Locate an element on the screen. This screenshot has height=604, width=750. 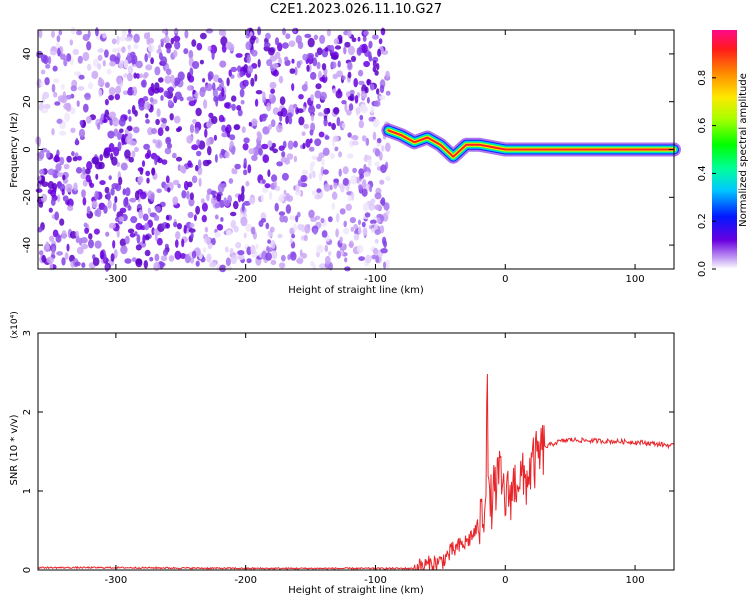
colorbar-tick-label: 0.0 is located at coordinates (702, 269).